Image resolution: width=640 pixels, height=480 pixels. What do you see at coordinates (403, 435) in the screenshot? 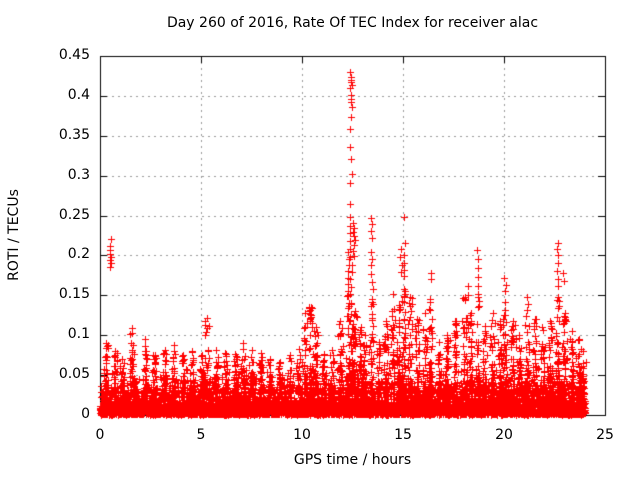
I see `x-tick-label: 15` at bounding box center [403, 435].